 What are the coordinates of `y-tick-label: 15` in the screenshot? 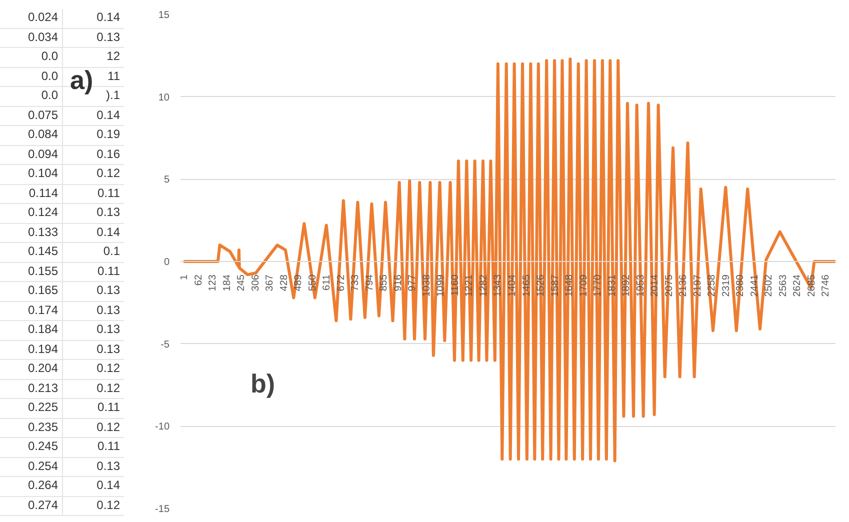 It's located at (164, 15).